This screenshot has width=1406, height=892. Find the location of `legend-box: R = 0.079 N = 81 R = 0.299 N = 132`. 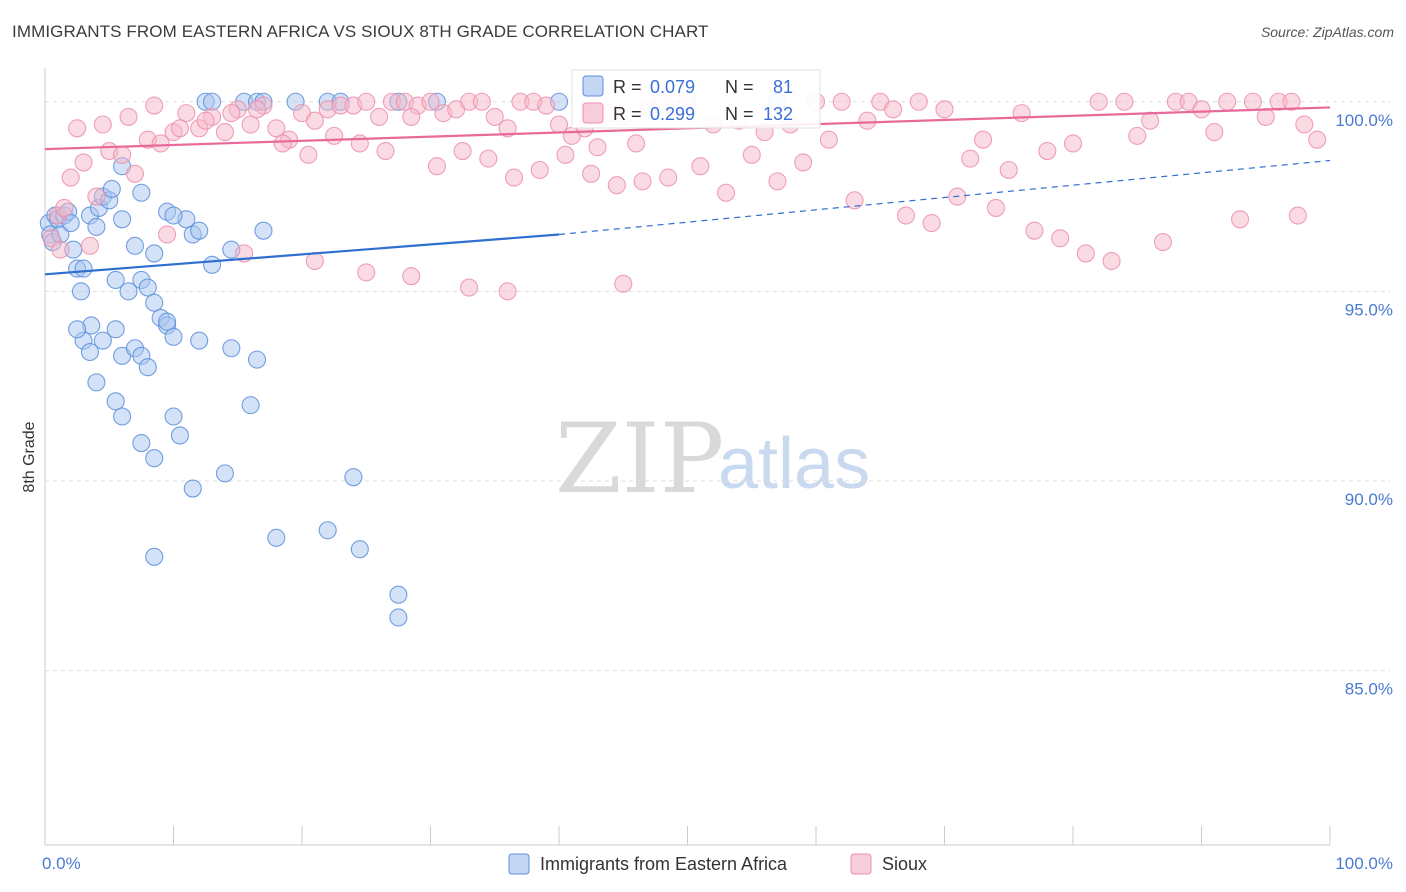

legend-box: R = 0.079 N = 81 R = 0.299 N = 132 is located at coordinates (696, 99).